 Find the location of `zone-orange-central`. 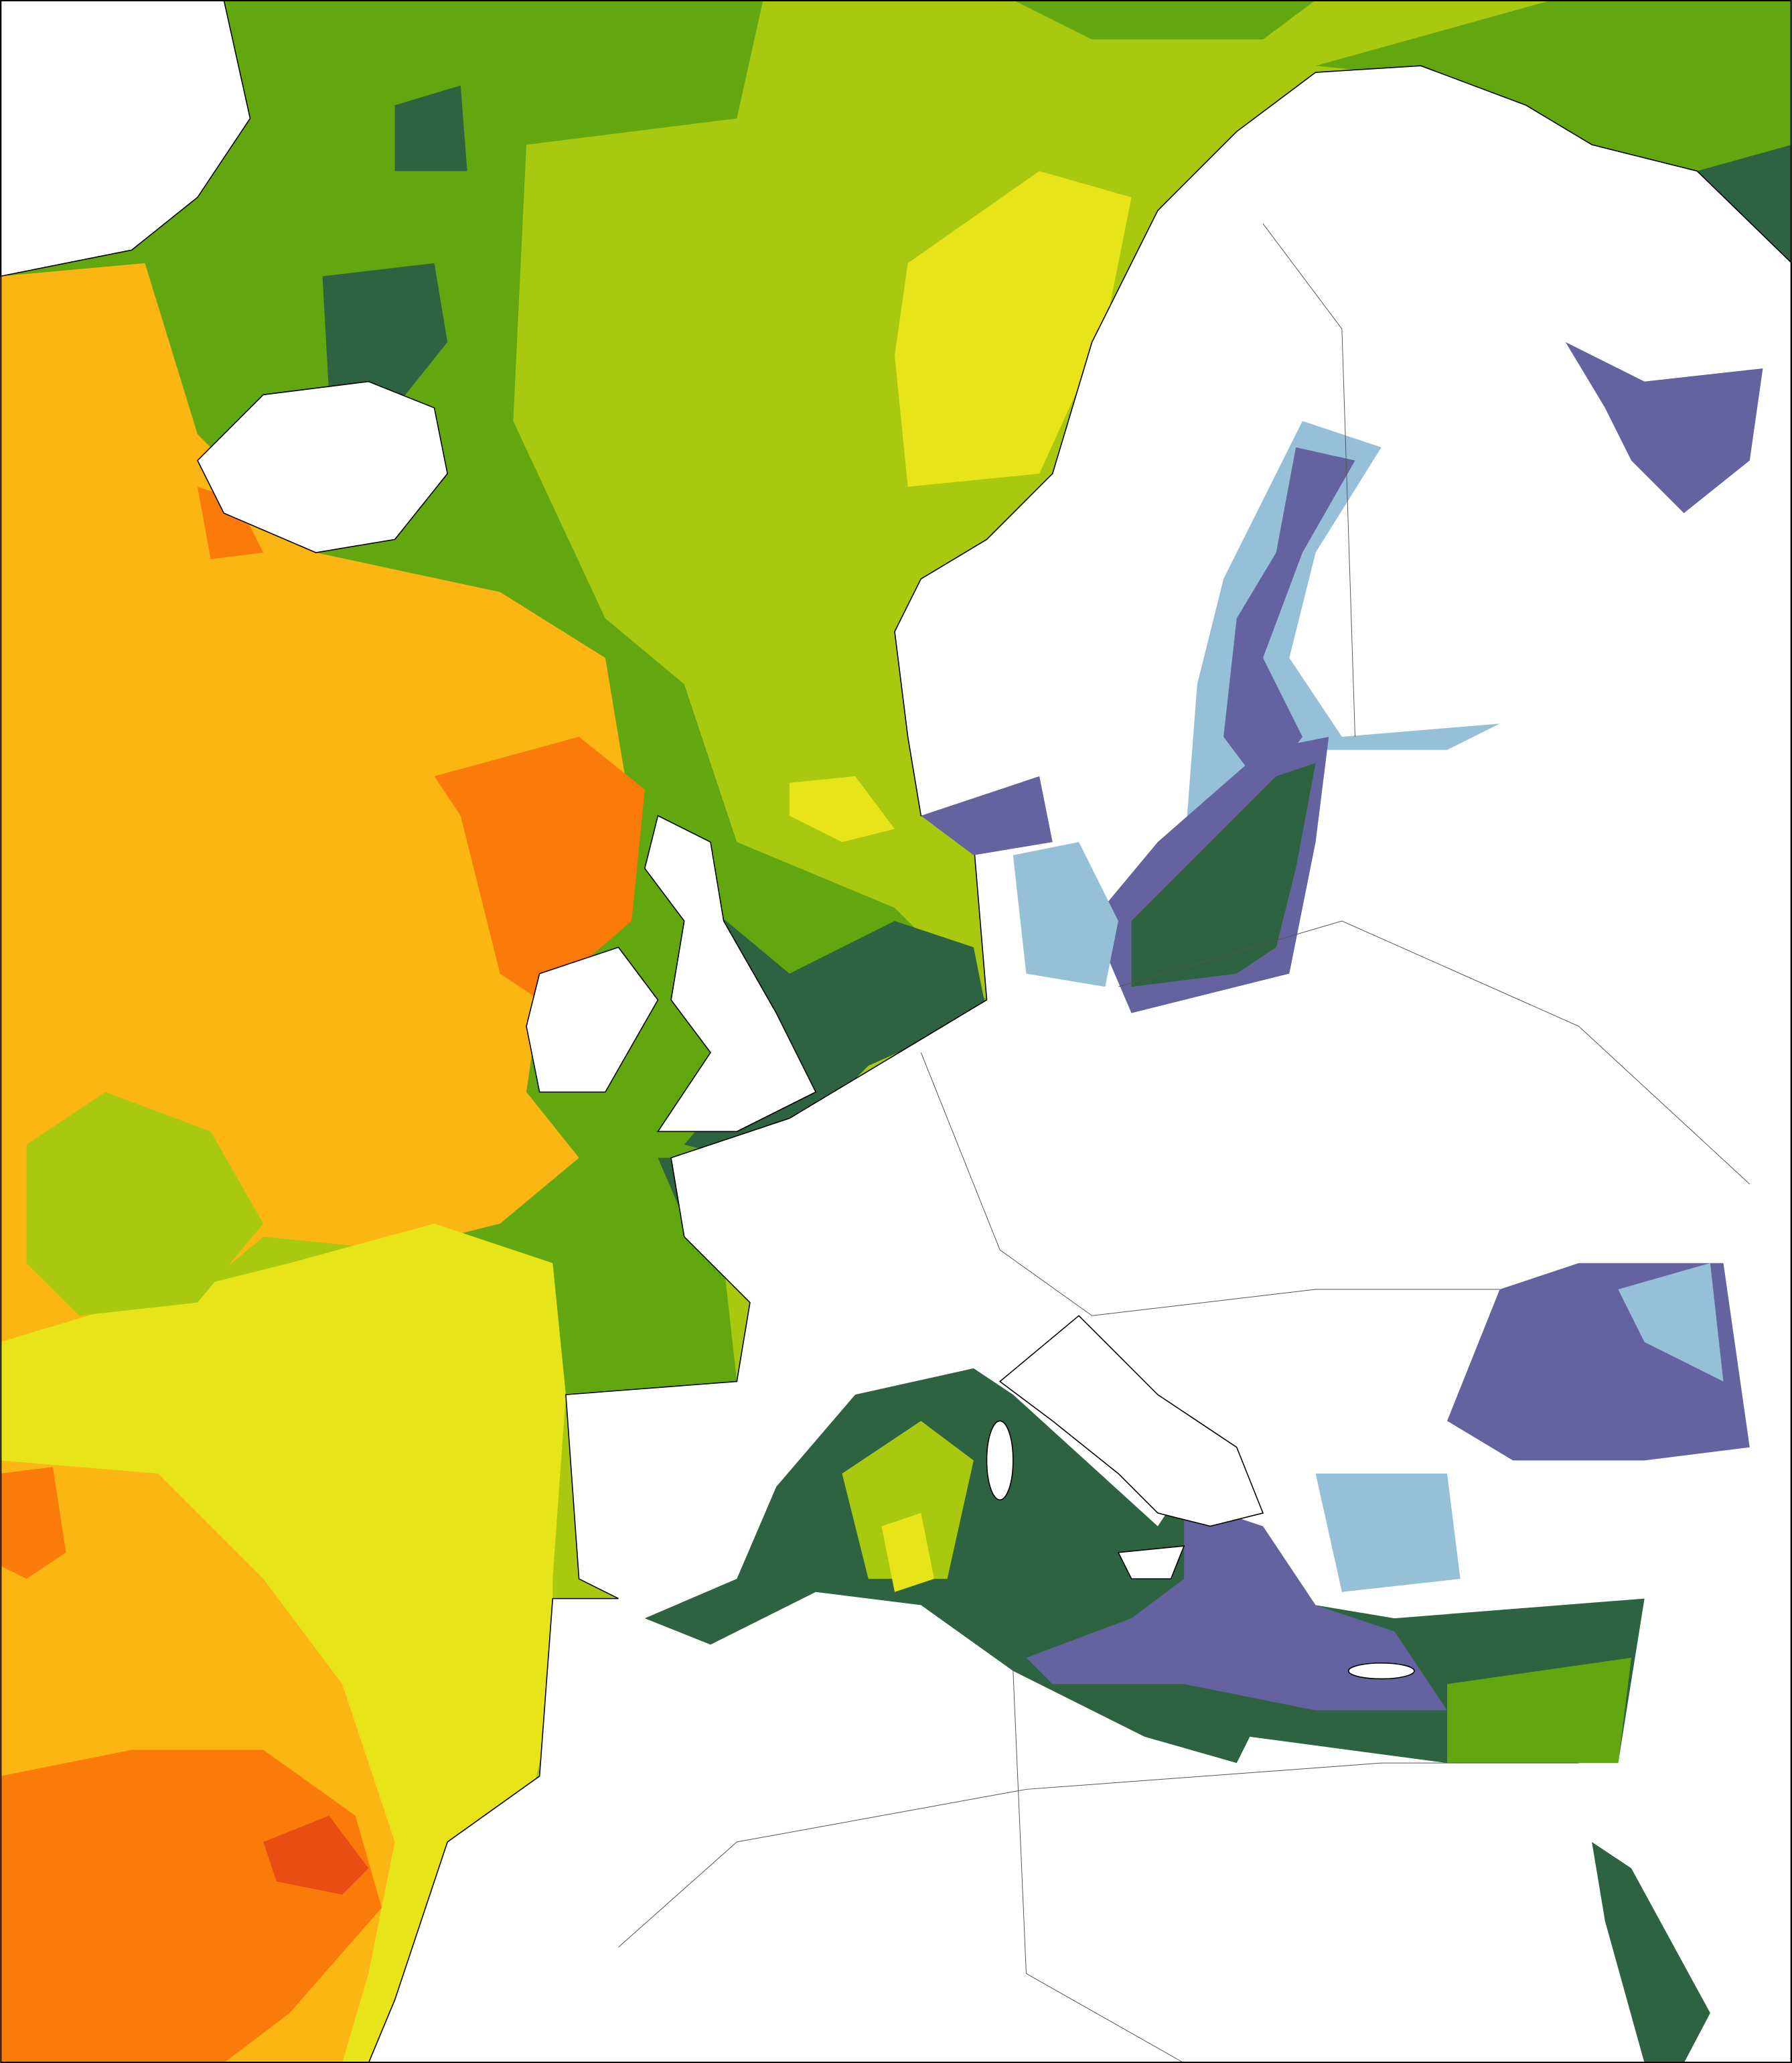

zone-orange-central is located at coordinates (539, 868).